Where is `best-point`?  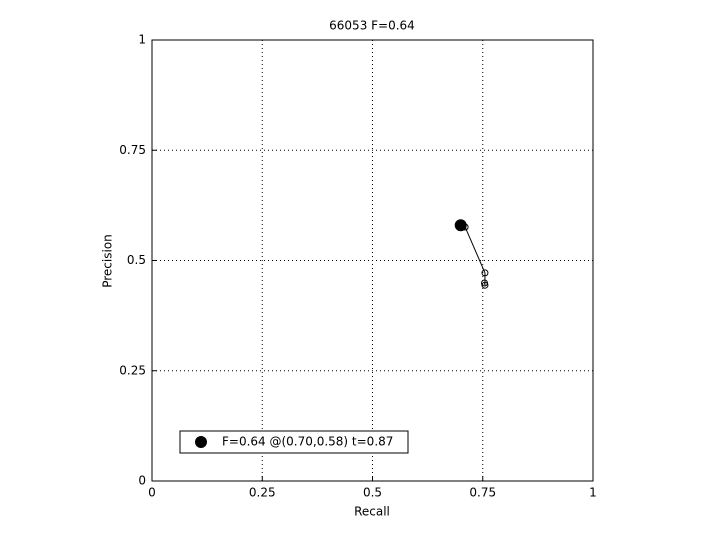 best-point is located at coordinates (460, 225).